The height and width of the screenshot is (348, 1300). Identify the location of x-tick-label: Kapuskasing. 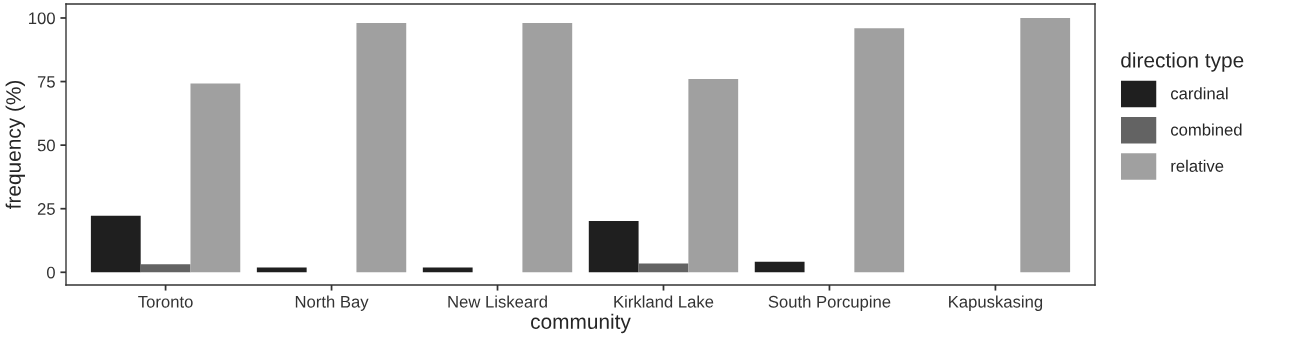
(996, 303).